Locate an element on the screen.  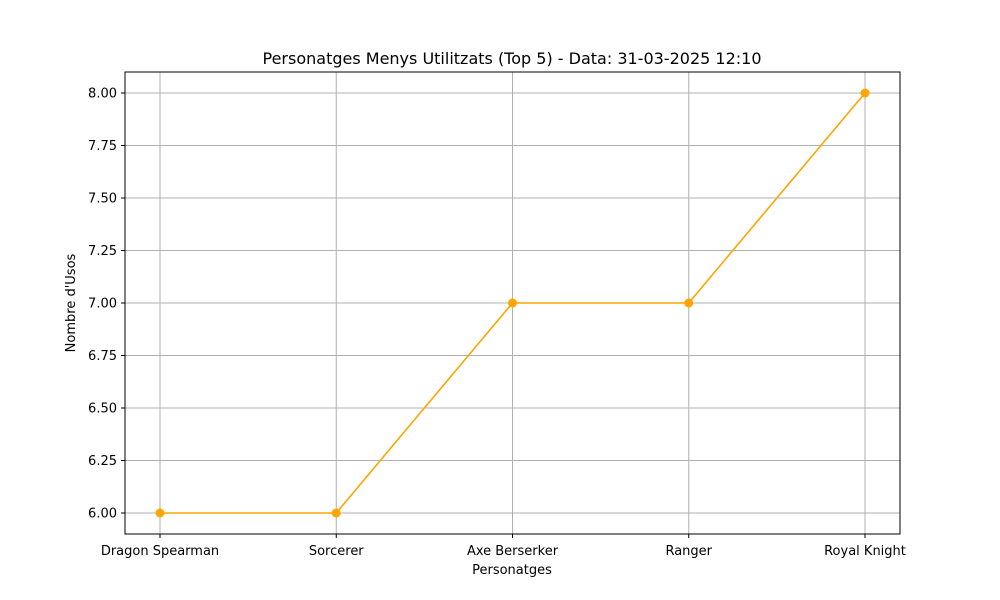
x-tick-label: Ranger is located at coordinates (688, 551).